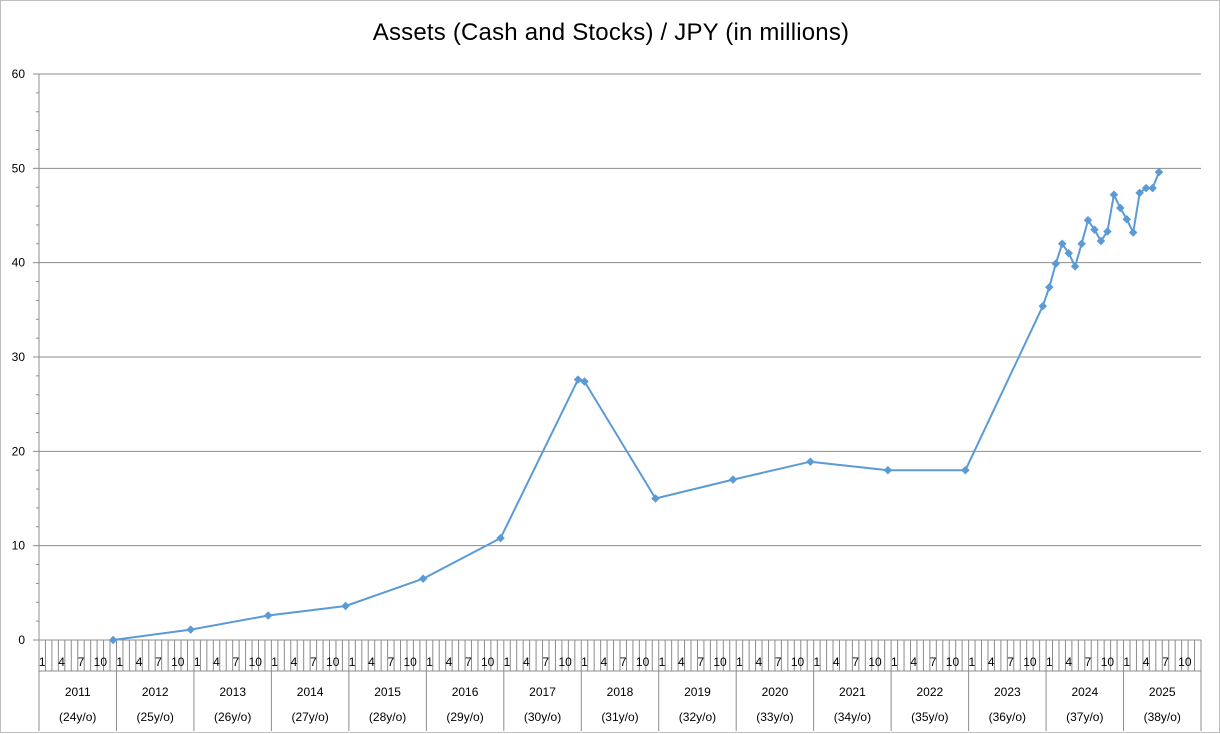 This screenshot has height=734, width=1220. What do you see at coordinates (21, 640) in the screenshot?
I see `y-tick-label: 0` at bounding box center [21, 640].